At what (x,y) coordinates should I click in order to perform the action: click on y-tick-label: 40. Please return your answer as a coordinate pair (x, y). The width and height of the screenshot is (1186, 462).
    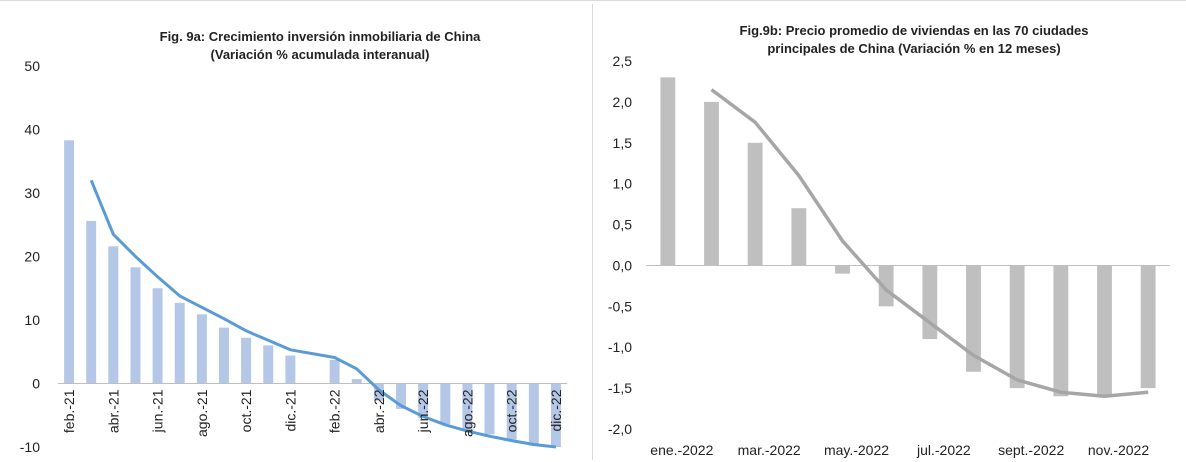
    Looking at the image, I should click on (32, 130).